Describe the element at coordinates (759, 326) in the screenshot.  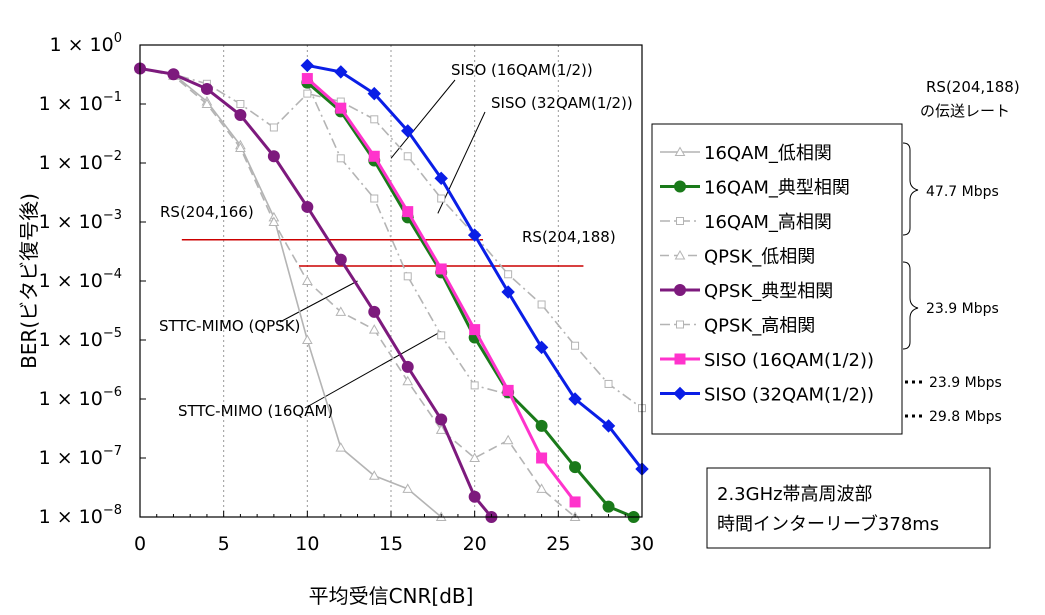
I see `legend-label-5: QPSK_高相関` at that location.